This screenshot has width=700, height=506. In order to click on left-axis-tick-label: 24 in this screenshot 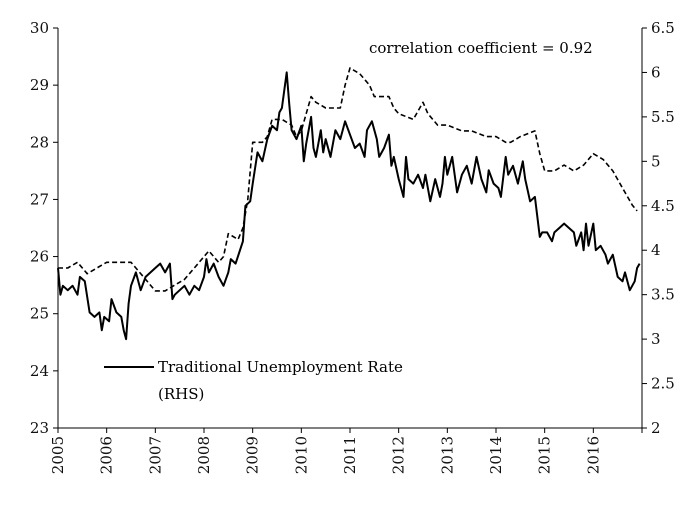, I will do `click(39, 371)`.